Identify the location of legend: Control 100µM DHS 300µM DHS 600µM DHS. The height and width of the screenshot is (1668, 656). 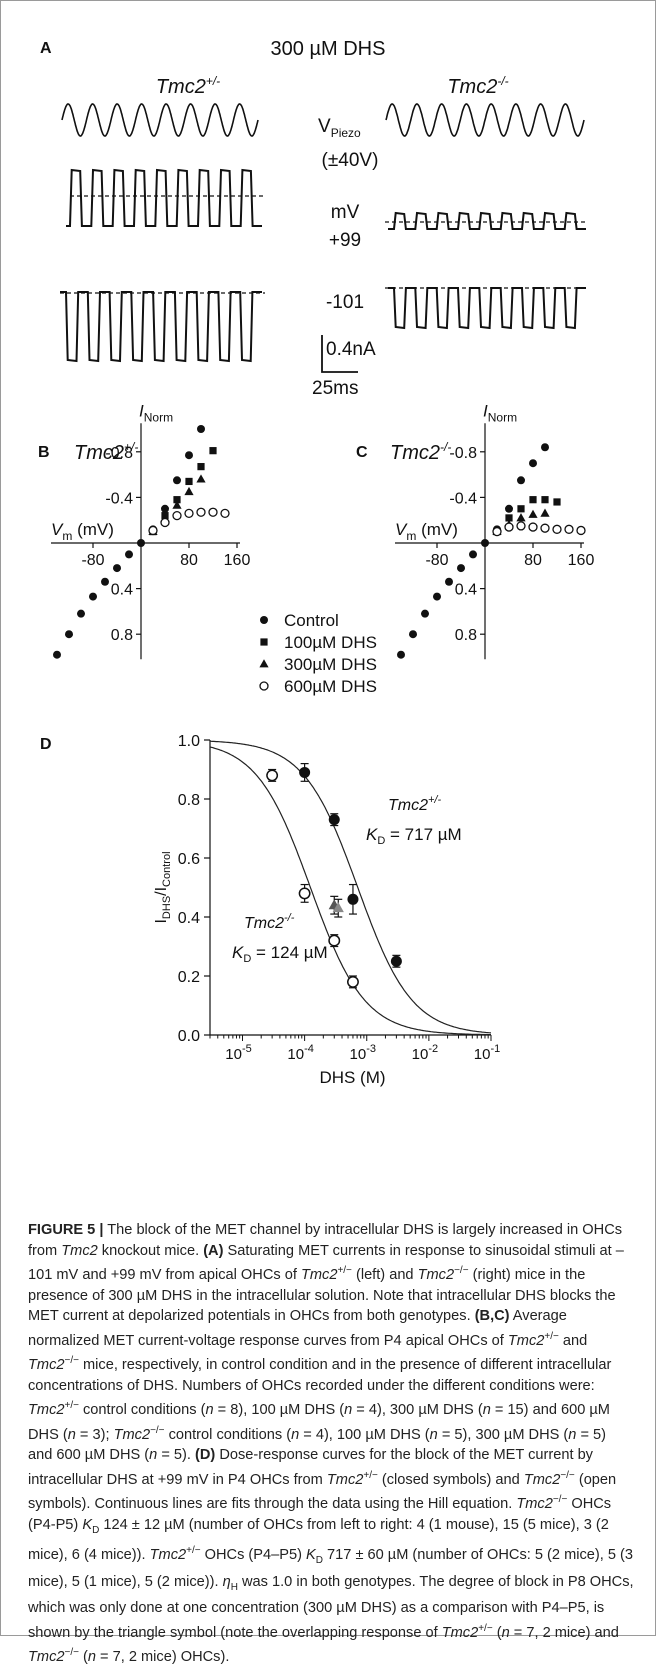
(318, 653).